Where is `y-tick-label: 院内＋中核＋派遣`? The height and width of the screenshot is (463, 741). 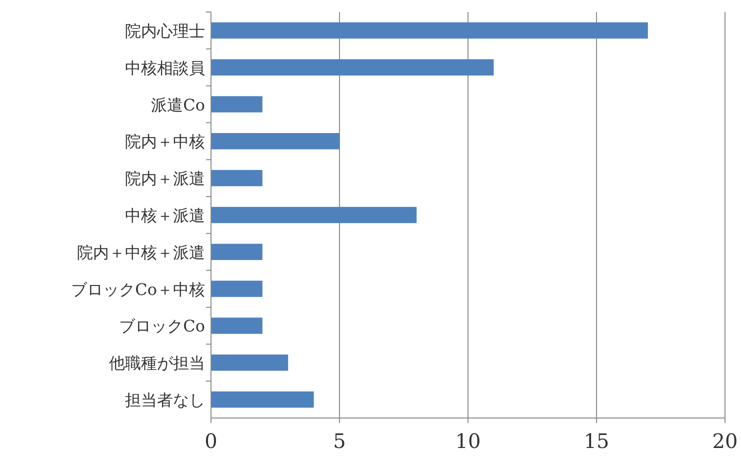 y-tick-label: 院内＋中核＋派遣 is located at coordinates (141, 252).